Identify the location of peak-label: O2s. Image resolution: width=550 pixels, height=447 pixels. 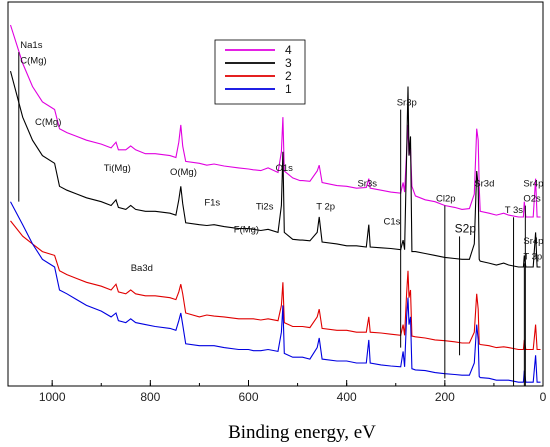
(532, 199).